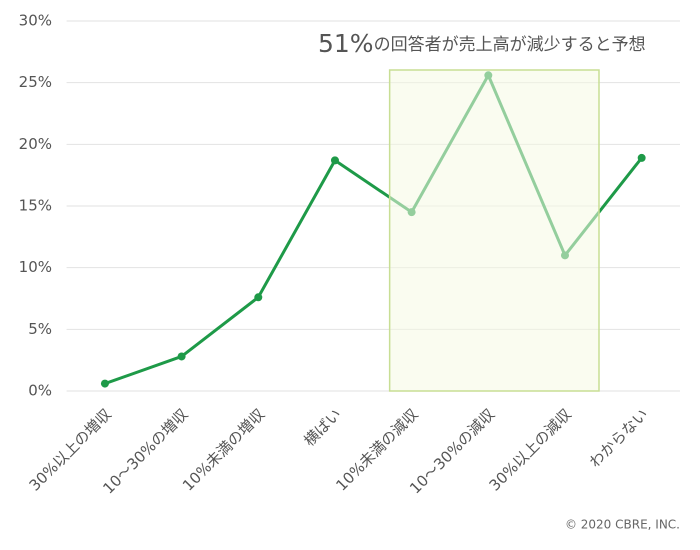 The width and height of the screenshot is (700, 550). I want to click on y-tick-label: 10%, so click(35, 267).